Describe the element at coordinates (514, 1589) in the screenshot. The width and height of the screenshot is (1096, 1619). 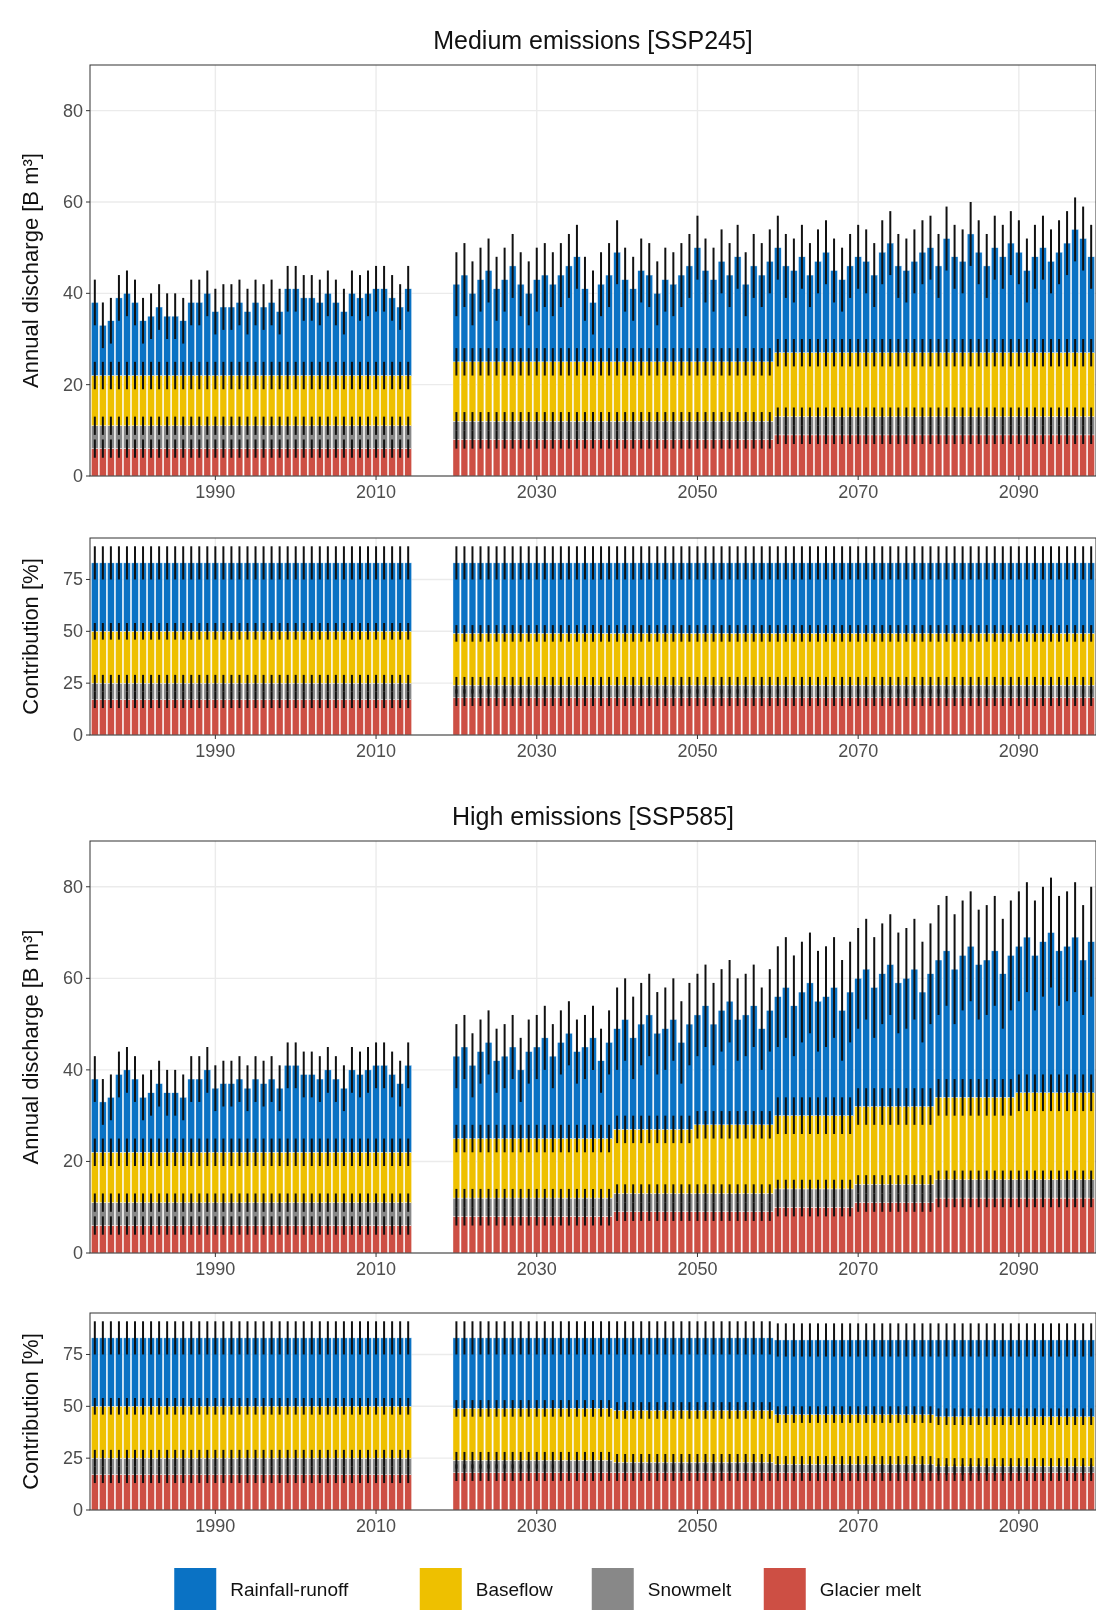
I see `legend-label: Baseflow` at that location.